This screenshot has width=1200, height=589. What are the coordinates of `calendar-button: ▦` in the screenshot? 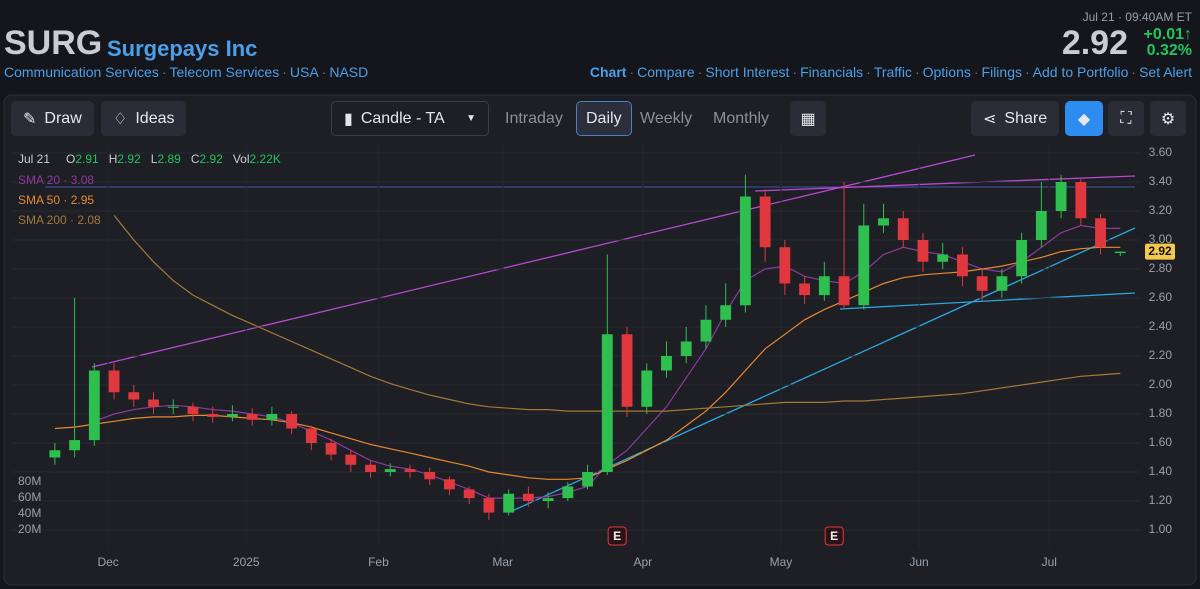 It's located at (808, 118).